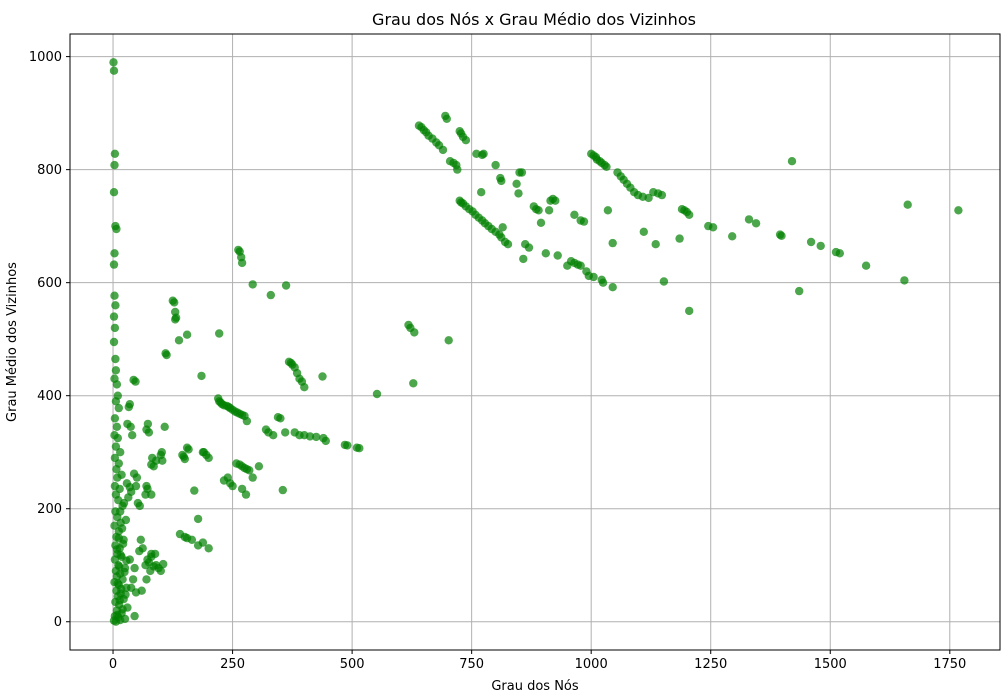  Describe the element at coordinates (352, 664) in the screenshot. I see `x-tick-label: 500` at that location.